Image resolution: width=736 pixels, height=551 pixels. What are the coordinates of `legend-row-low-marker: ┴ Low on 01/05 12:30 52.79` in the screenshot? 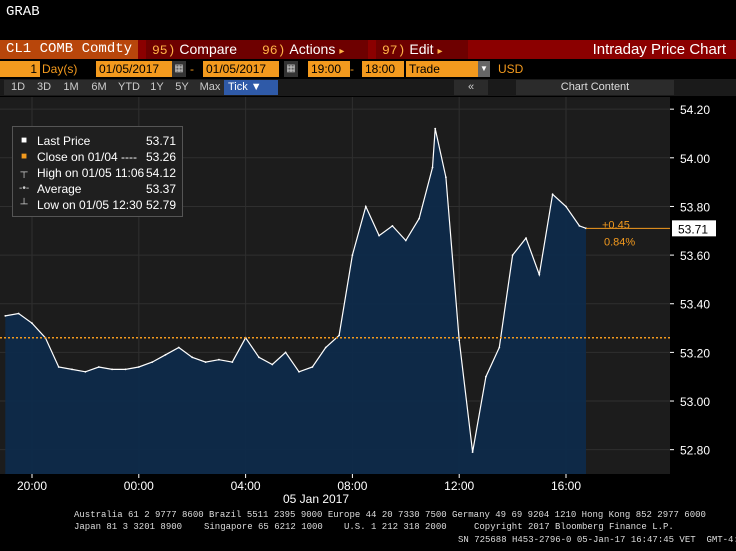 It's located at (97, 205).